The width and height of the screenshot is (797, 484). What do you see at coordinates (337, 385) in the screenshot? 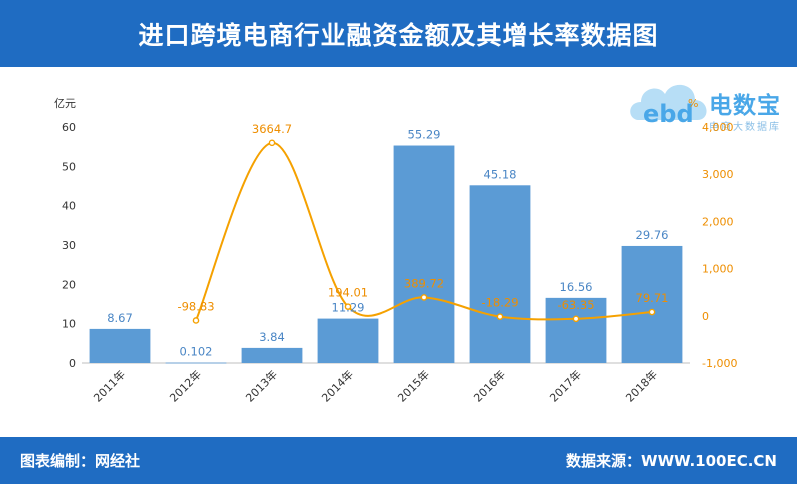
I see `x-tick-label: 2014年` at bounding box center [337, 385].